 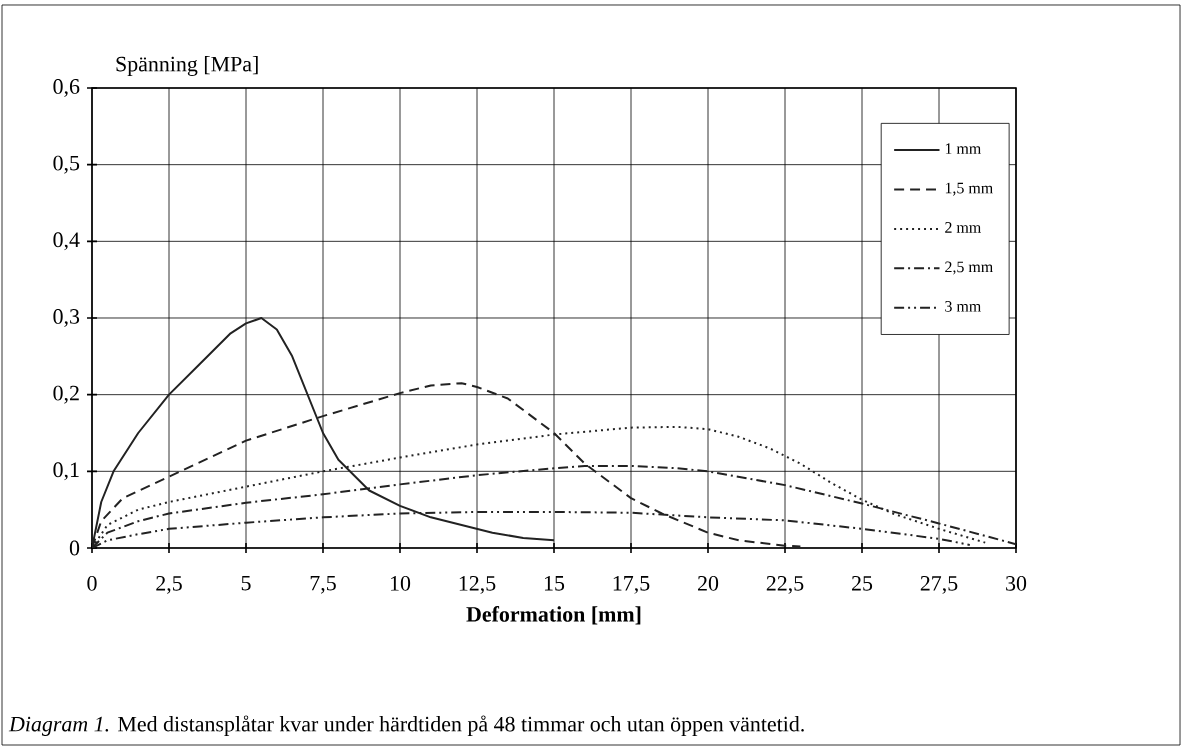 What do you see at coordinates (66, 471) in the screenshot?
I see `y-tick-label: 0,1` at bounding box center [66, 471].